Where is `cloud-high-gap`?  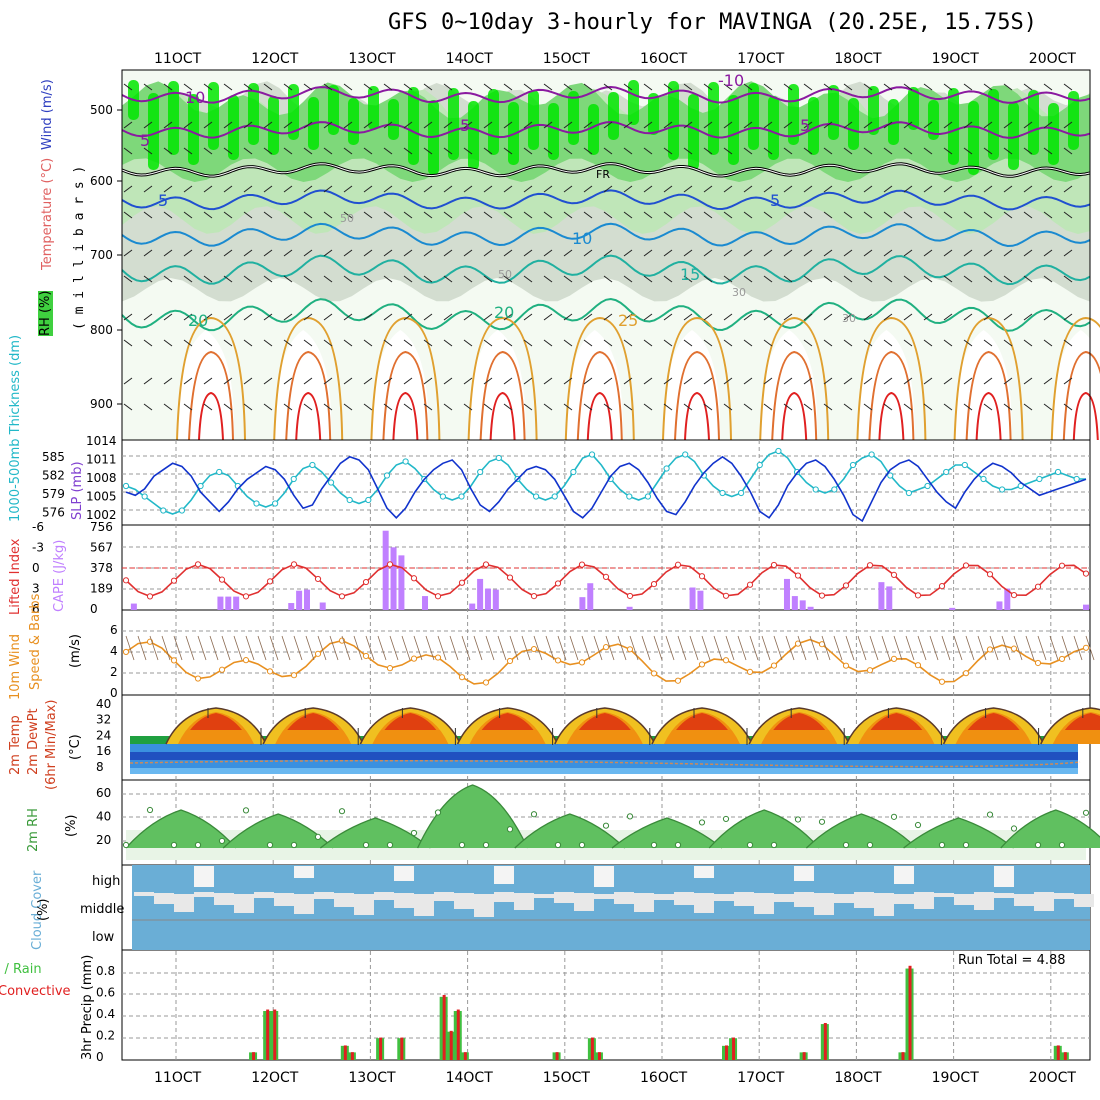 cloud-high-gap is located at coordinates (704, 872).